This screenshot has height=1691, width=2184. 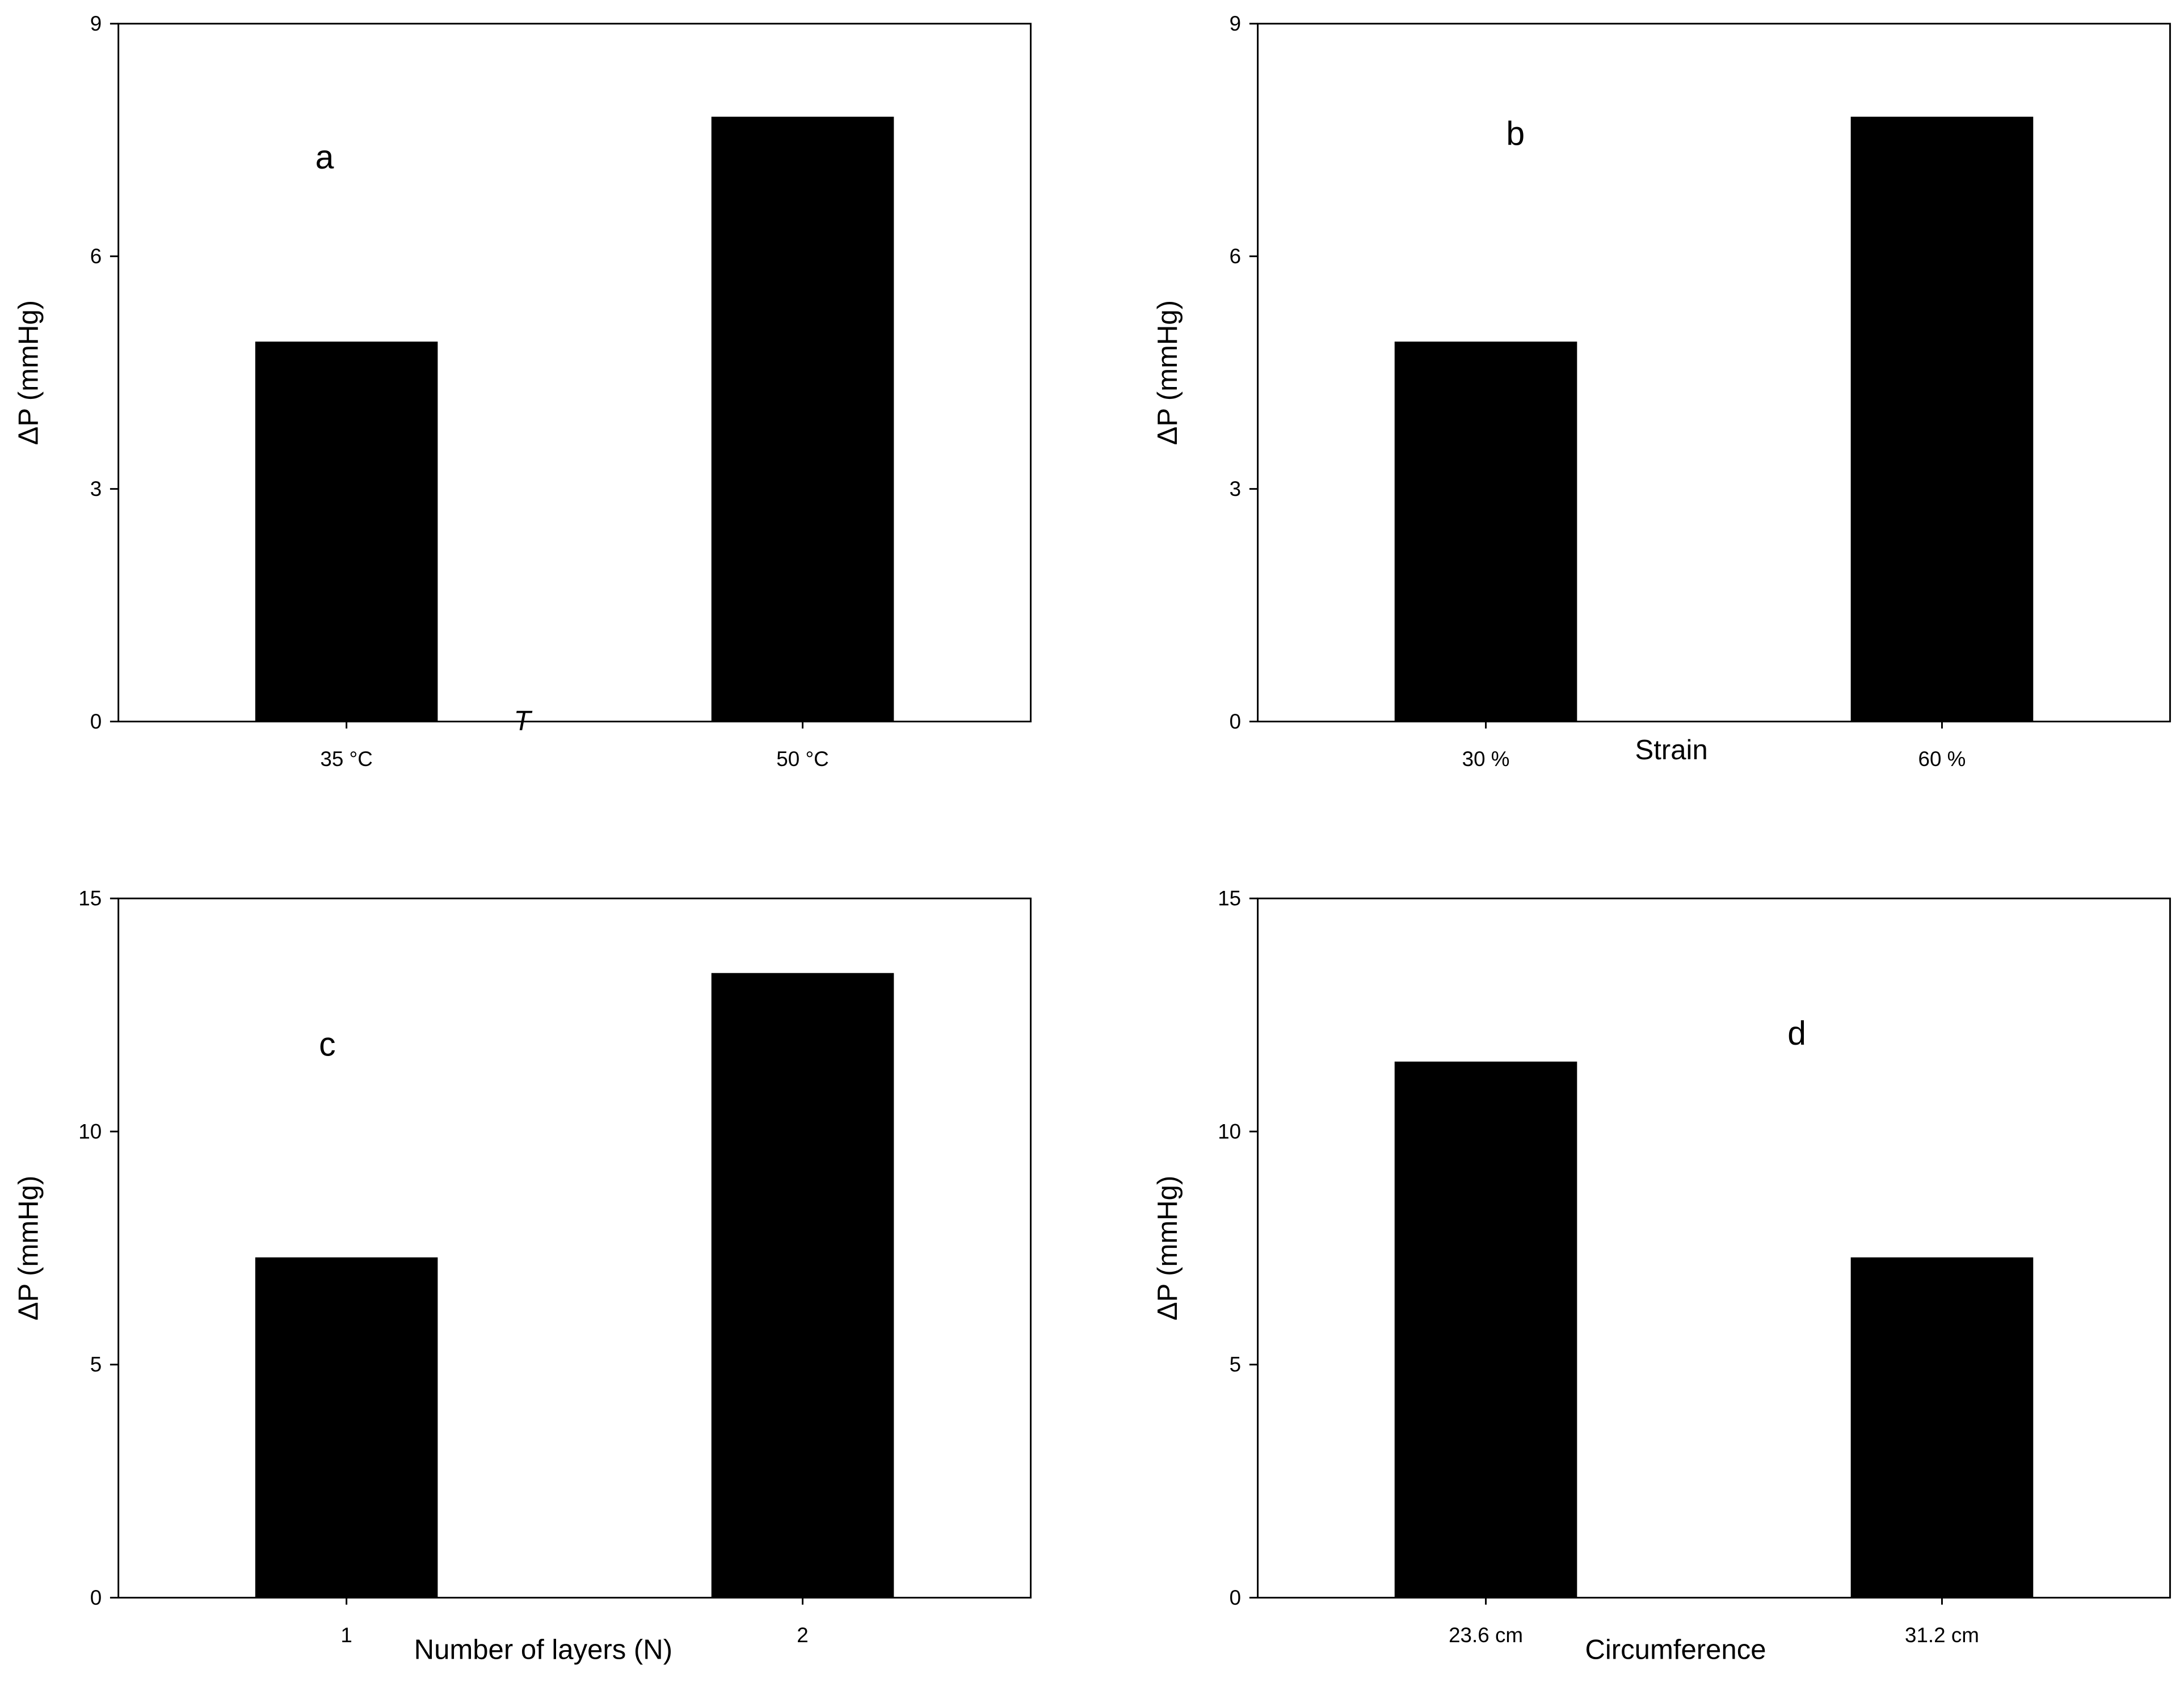 What do you see at coordinates (802, 759) in the screenshot?
I see `x-tick-label: 50 °C` at bounding box center [802, 759].